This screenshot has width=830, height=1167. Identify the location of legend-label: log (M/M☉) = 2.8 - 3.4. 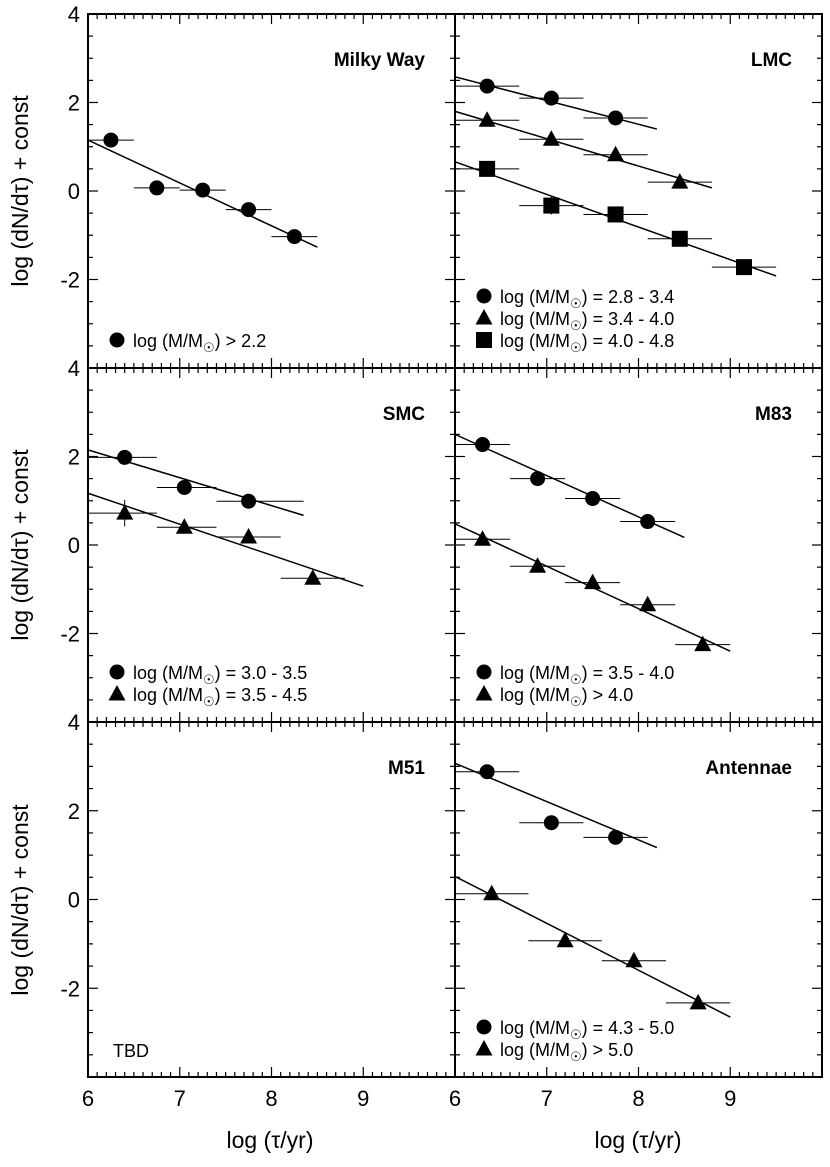
(587, 299).